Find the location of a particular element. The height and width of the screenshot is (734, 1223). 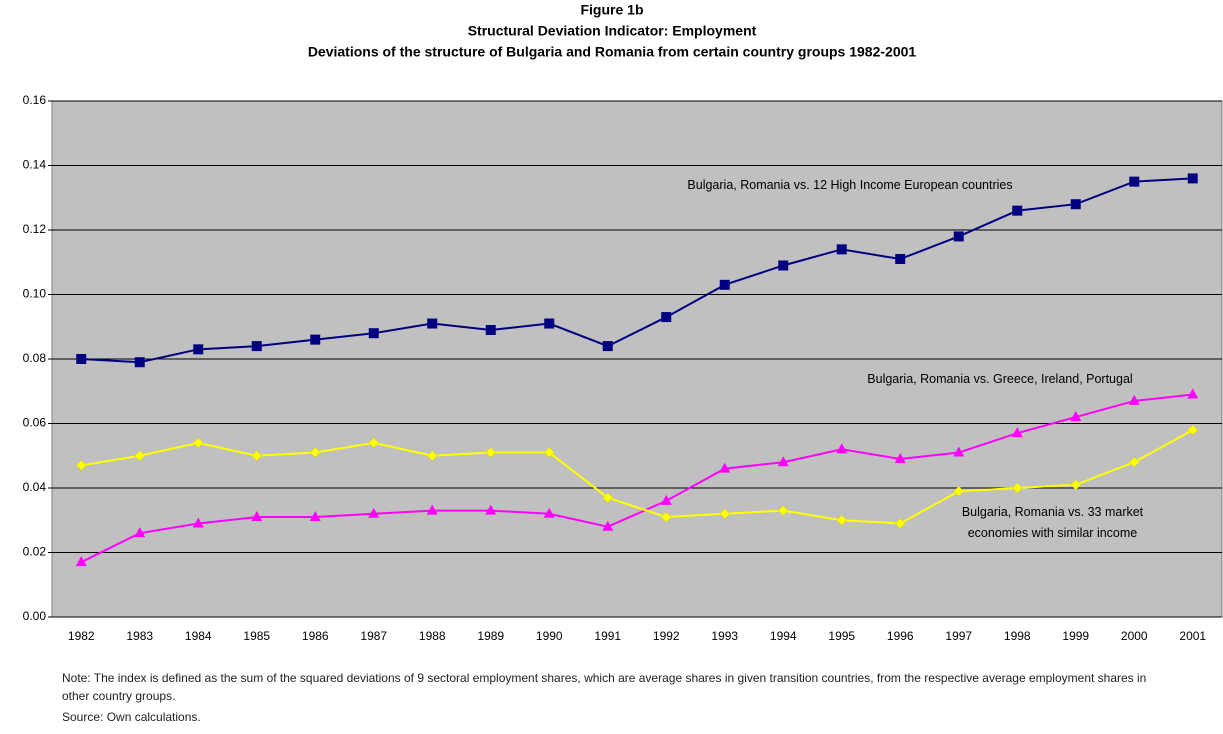

x-tick-label: 1983 is located at coordinates (139, 636).